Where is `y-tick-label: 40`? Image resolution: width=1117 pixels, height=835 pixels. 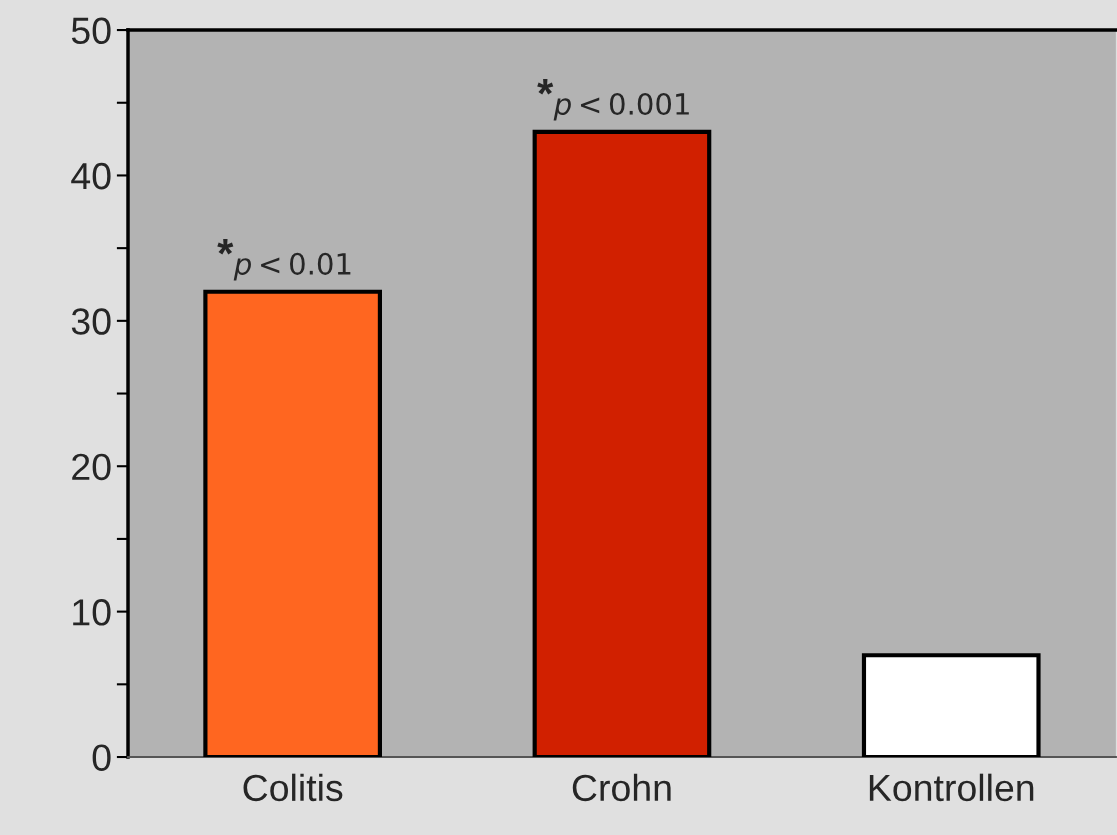
y-tick-label: 40 is located at coordinates (91, 176).